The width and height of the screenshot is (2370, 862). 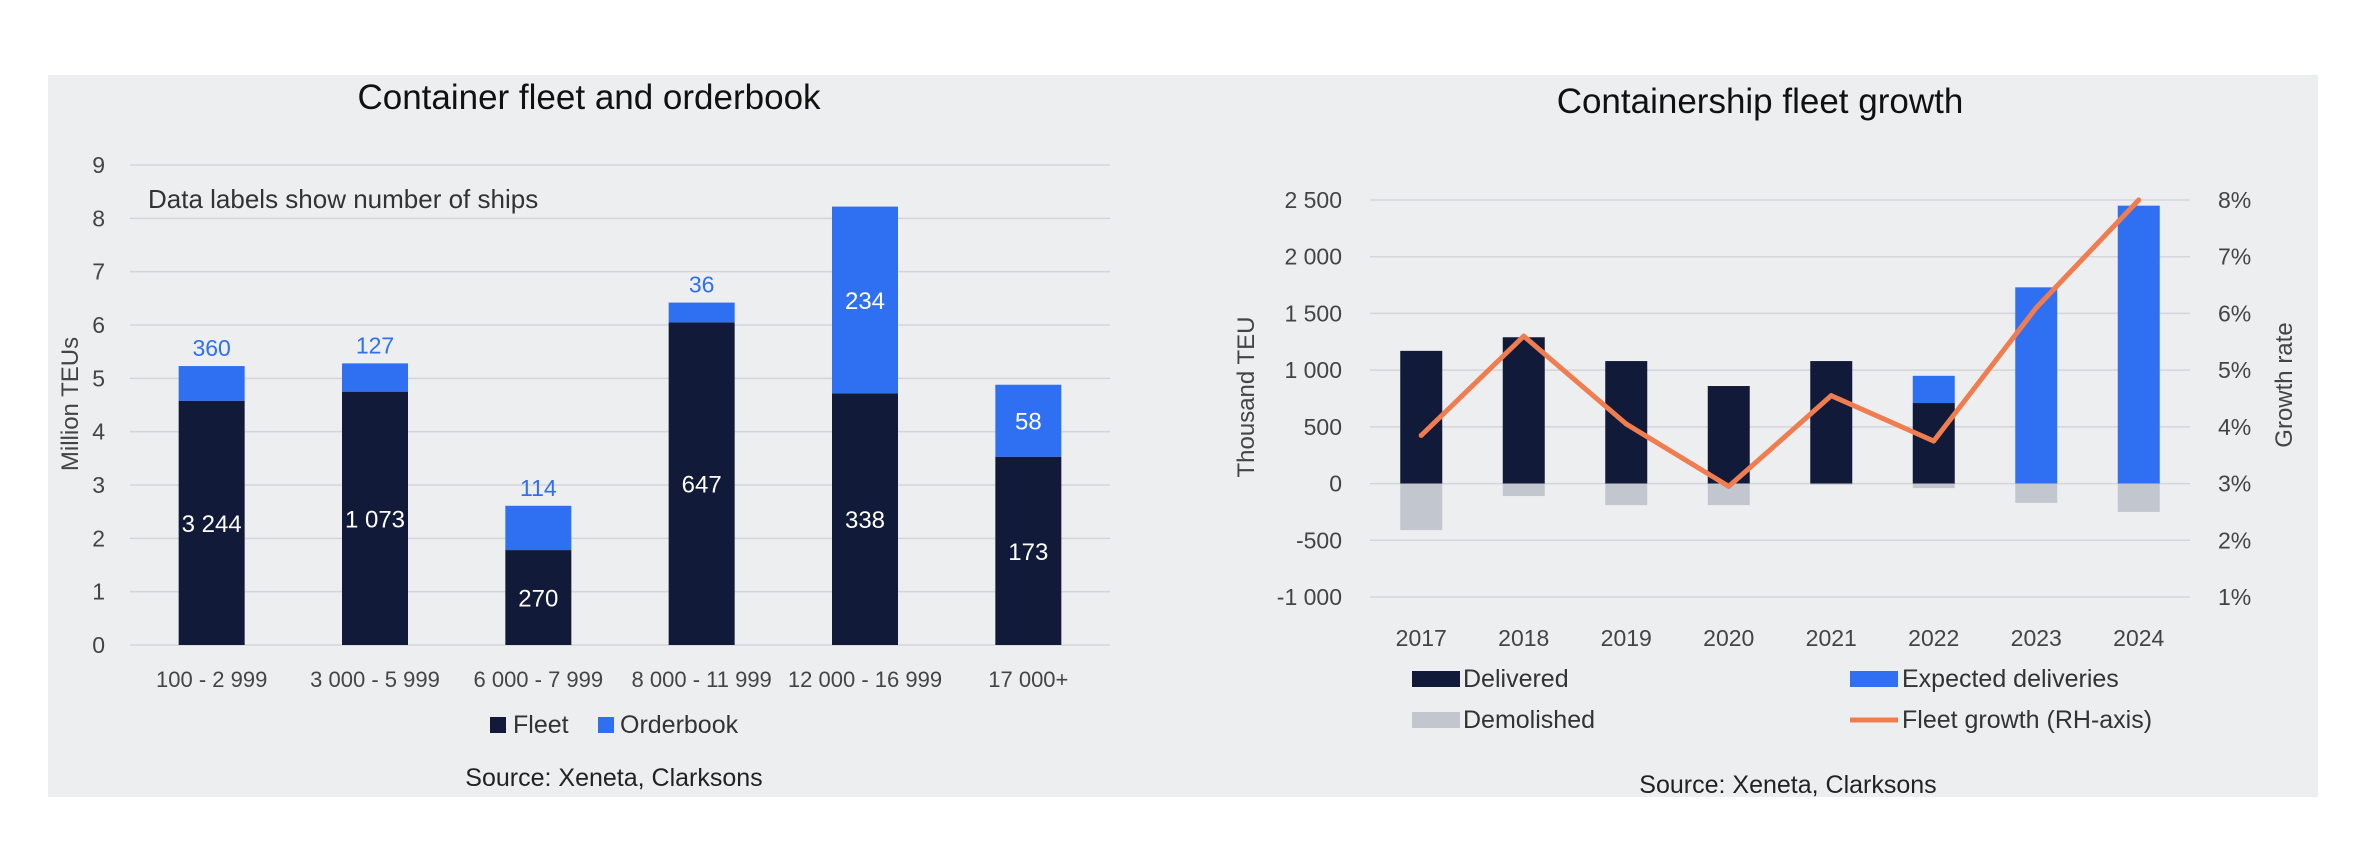 I want to click on chart2-xtick-label: 2023, so click(x=2036, y=638).